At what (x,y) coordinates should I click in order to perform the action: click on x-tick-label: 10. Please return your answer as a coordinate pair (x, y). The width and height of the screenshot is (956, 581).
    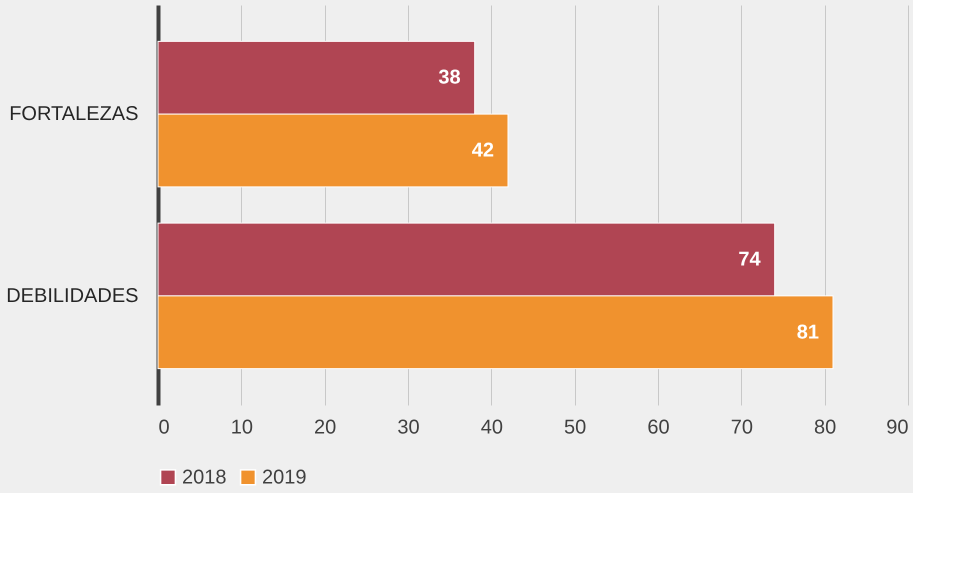
    Looking at the image, I should click on (241, 427).